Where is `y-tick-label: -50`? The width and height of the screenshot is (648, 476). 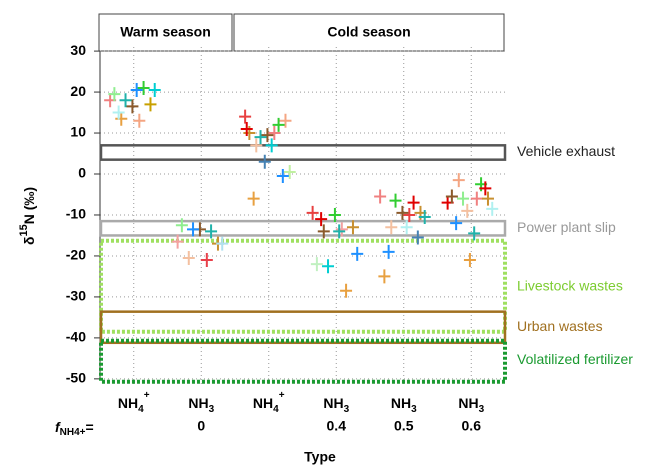
y-tick-label: -50 is located at coordinates (76, 378).